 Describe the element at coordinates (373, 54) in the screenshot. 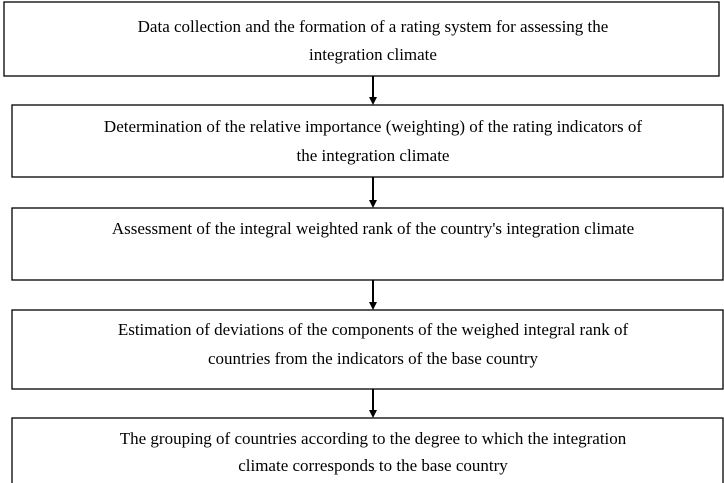

I see `step-text: integration climate` at that location.